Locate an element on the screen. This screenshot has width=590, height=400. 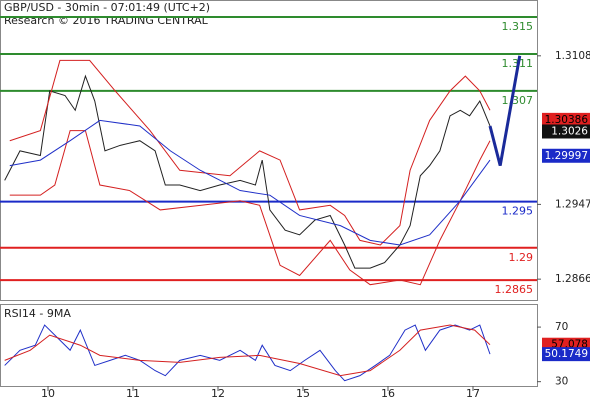
level-label: 1.315 is located at coordinates (518, 26).